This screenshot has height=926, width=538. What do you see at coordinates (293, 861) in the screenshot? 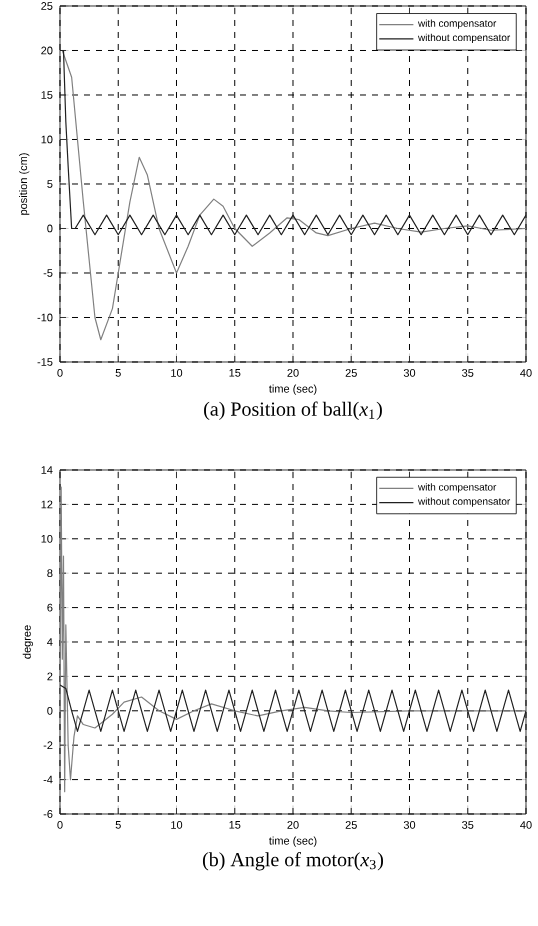
I see `text: (b) Angle of motor(x$_{3}$)` at bounding box center [293, 861].